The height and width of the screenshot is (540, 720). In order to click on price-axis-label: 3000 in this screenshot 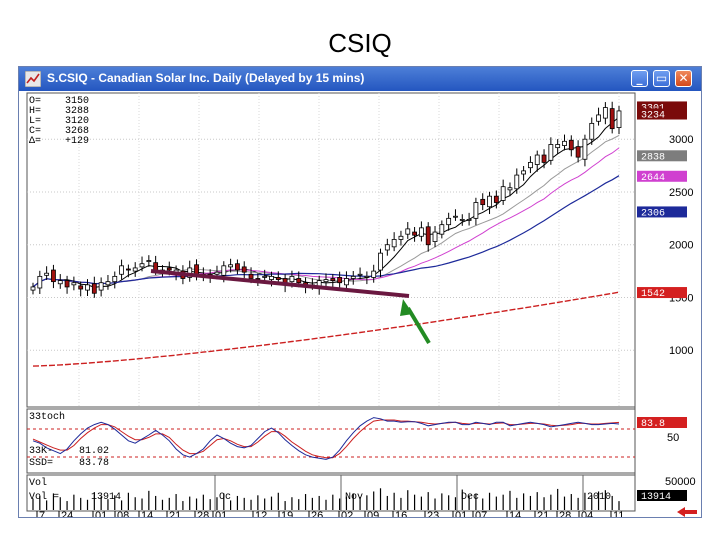, I will do `click(681, 140)`.